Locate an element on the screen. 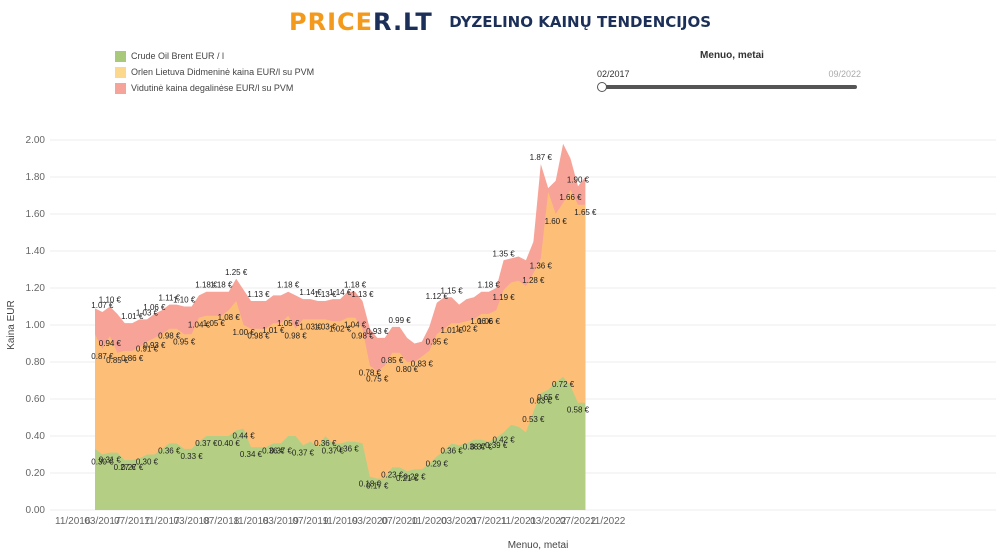 This screenshot has width=1000, height=557. data-label: 1.06 € is located at coordinates (481, 321).